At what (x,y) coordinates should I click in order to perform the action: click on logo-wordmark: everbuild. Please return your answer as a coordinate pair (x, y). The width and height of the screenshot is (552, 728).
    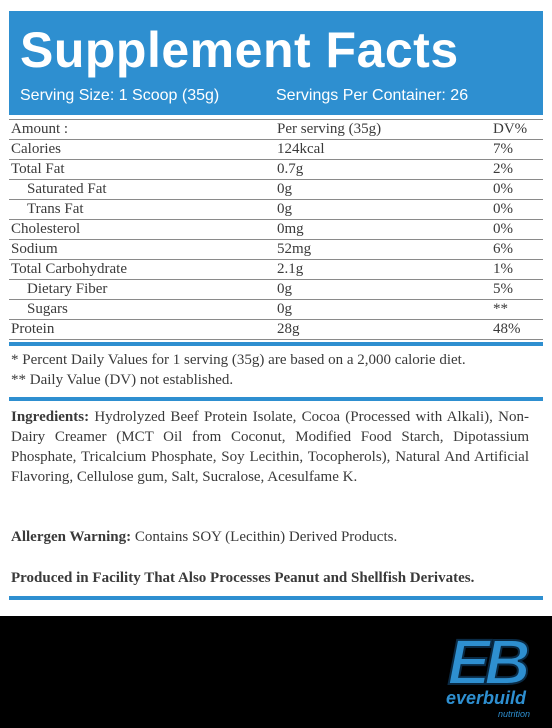
    Looking at the image, I should click on (486, 698).